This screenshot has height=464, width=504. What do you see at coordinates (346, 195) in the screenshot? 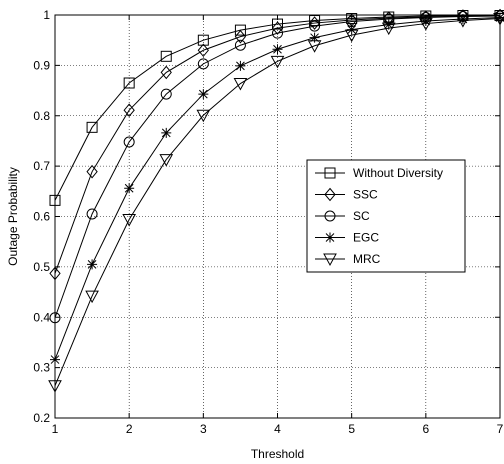
I see `legend-entry: SSC` at bounding box center [346, 195].